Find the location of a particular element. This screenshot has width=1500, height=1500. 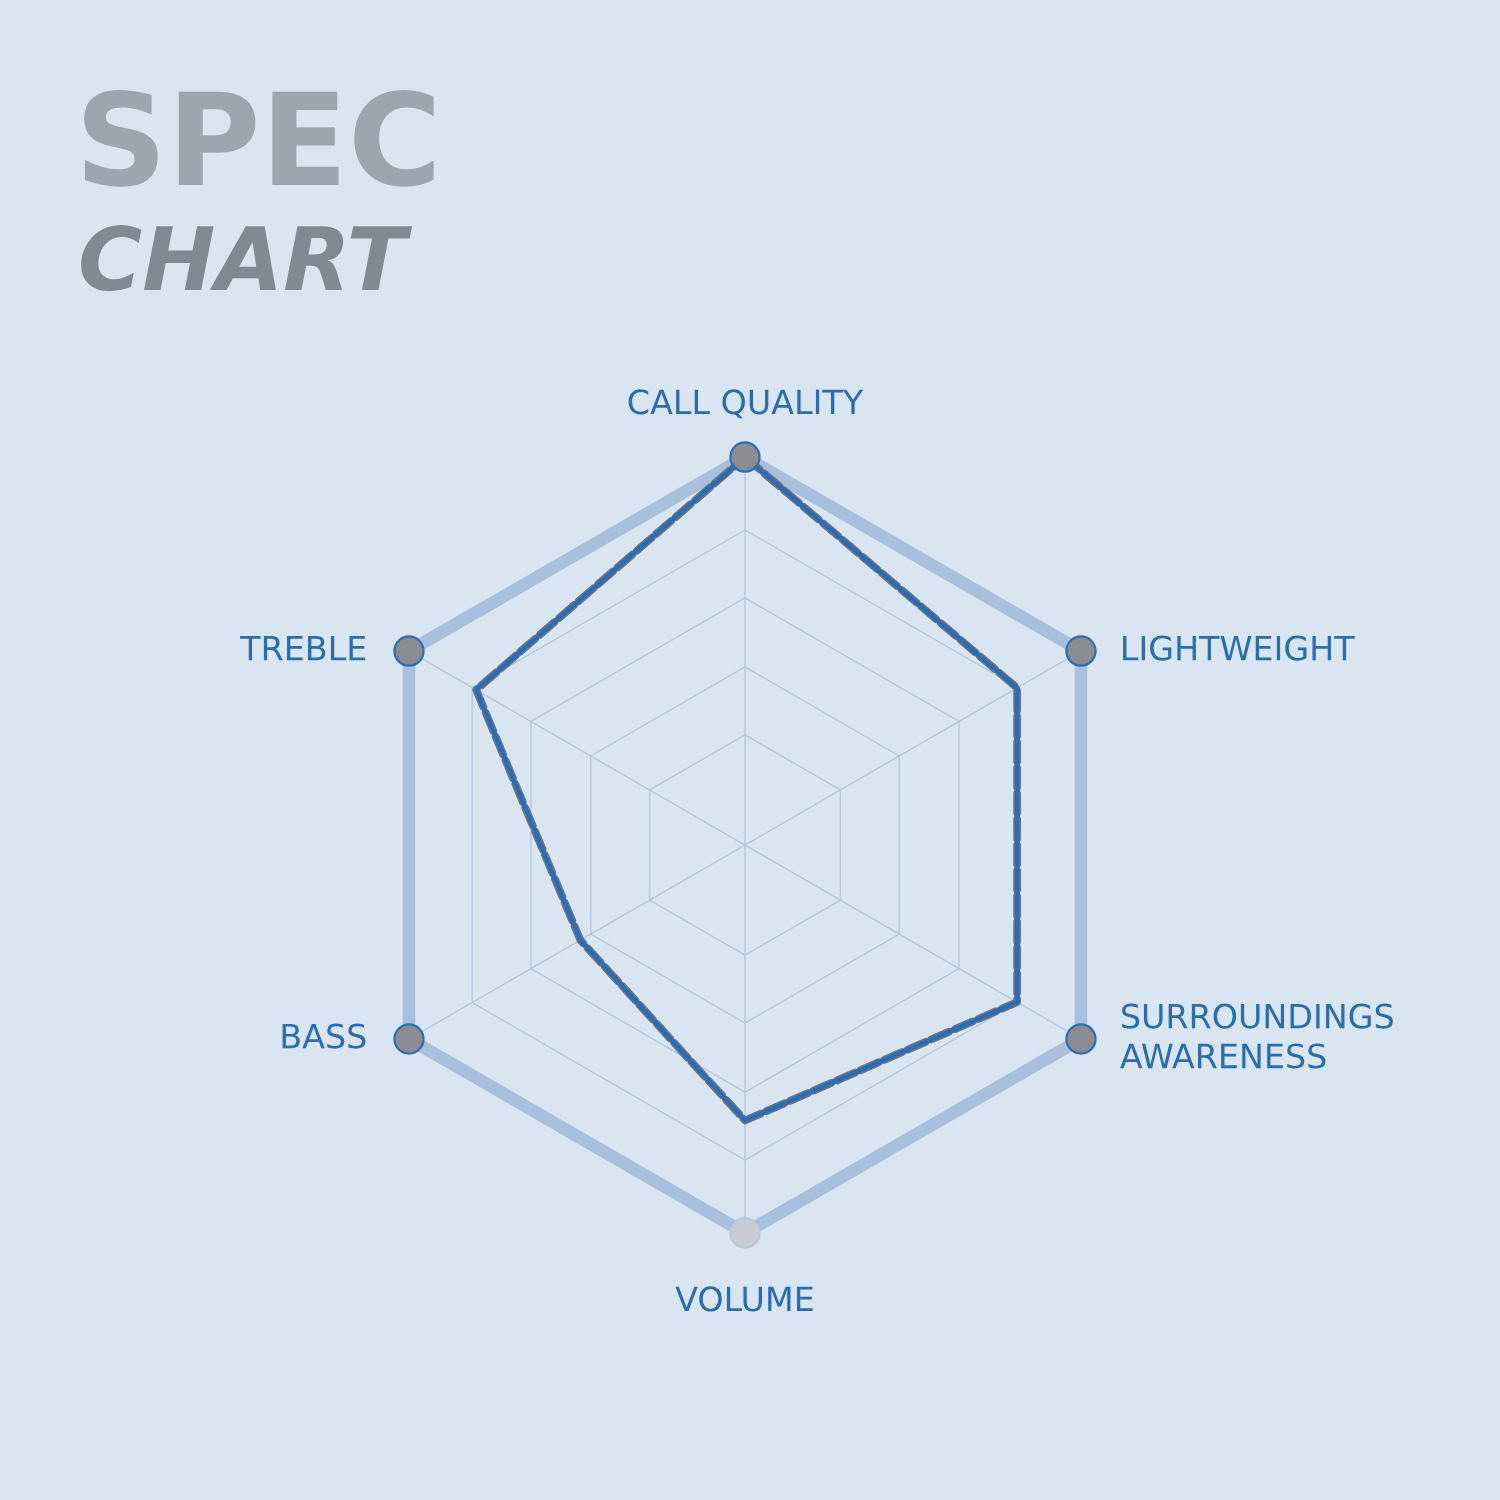

chart-title: SPEC is located at coordinates (259, 138).